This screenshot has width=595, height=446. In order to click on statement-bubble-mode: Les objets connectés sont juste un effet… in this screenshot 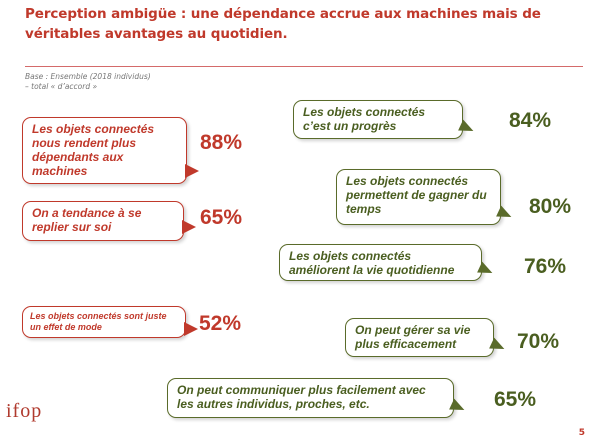, I will do `click(110, 322)`.